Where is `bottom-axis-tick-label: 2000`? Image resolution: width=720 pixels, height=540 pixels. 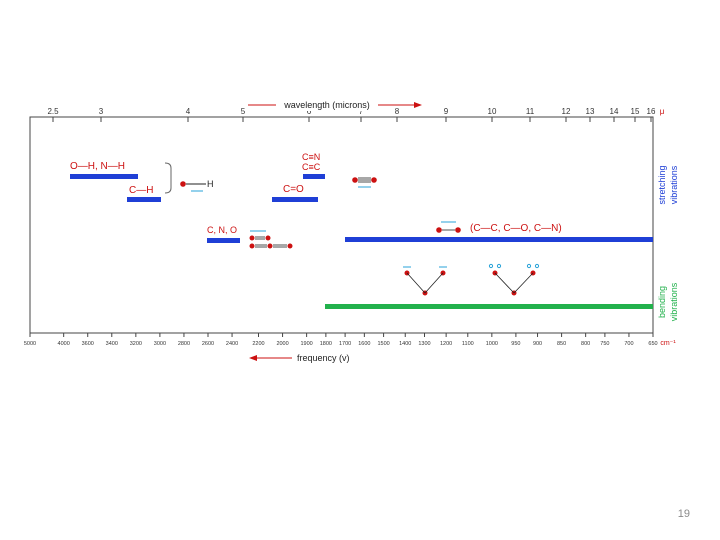
bottom-axis-tick-label: 2000 is located at coordinates (282, 344).